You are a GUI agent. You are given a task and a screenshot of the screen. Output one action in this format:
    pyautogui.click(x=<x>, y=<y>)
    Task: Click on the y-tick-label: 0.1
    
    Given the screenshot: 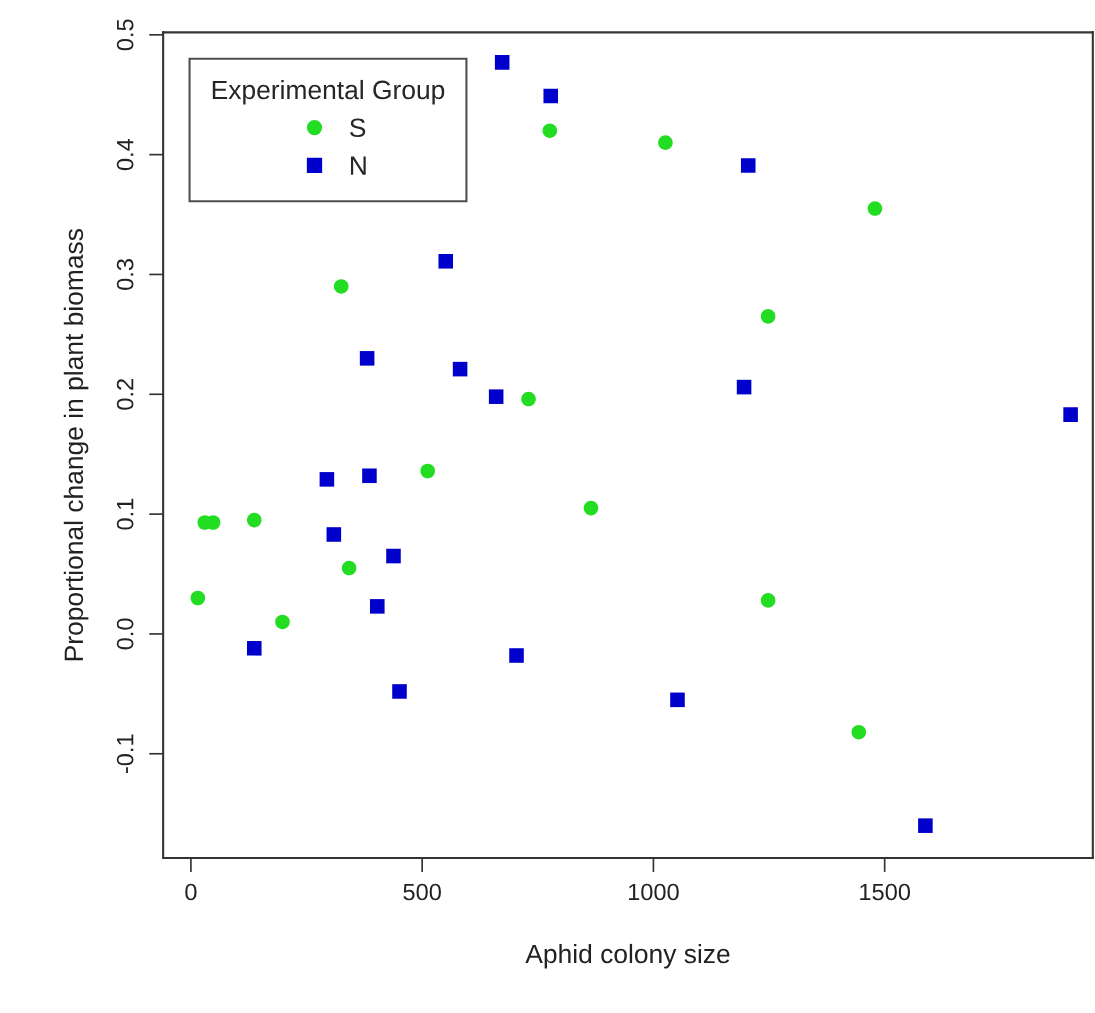 What is the action you would take?
    pyautogui.click(x=125, y=514)
    